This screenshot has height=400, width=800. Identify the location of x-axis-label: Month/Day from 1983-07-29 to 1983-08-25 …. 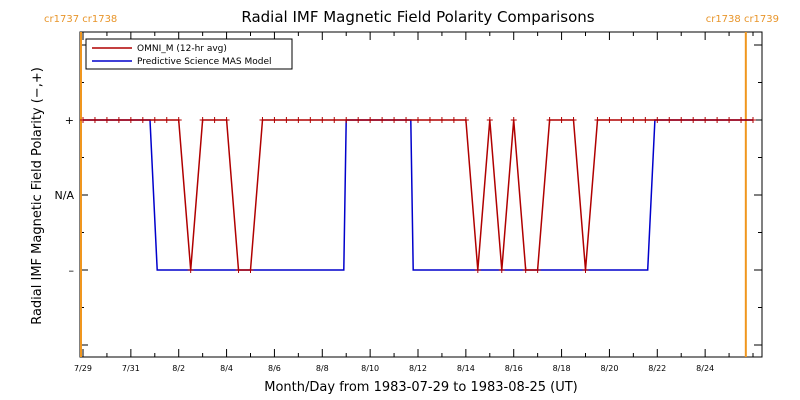
(420, 387).